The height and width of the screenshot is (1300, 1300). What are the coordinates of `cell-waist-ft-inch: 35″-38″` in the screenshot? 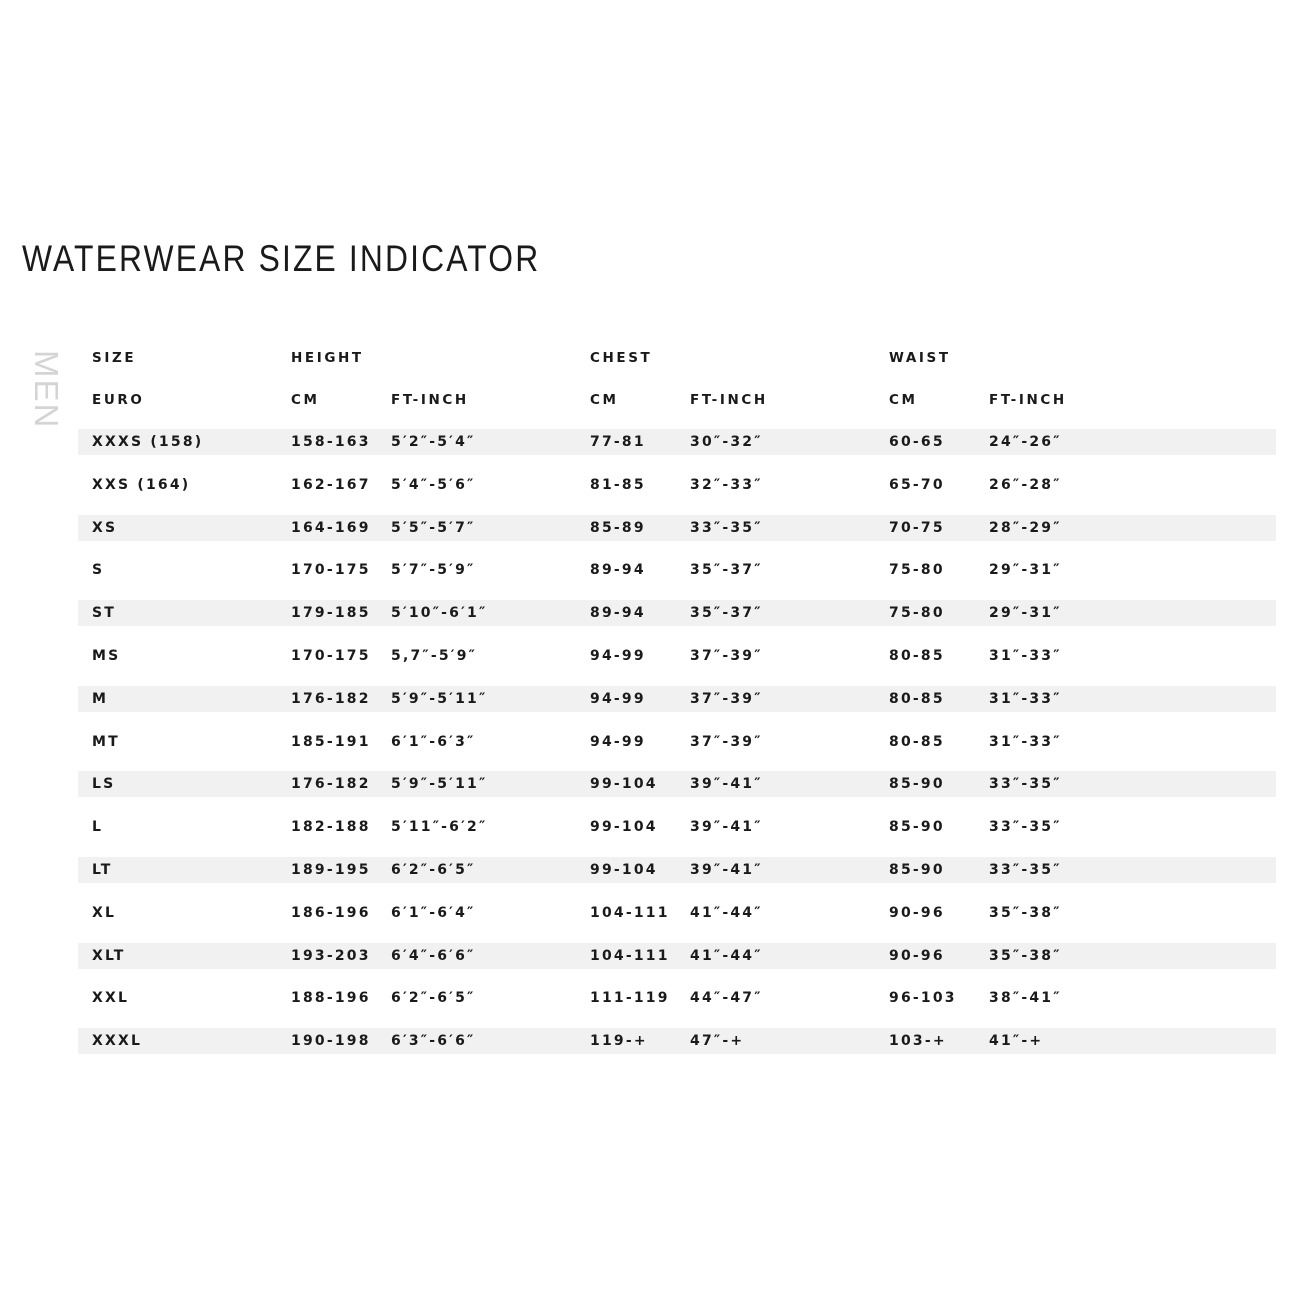 It's located at (1025, 955).